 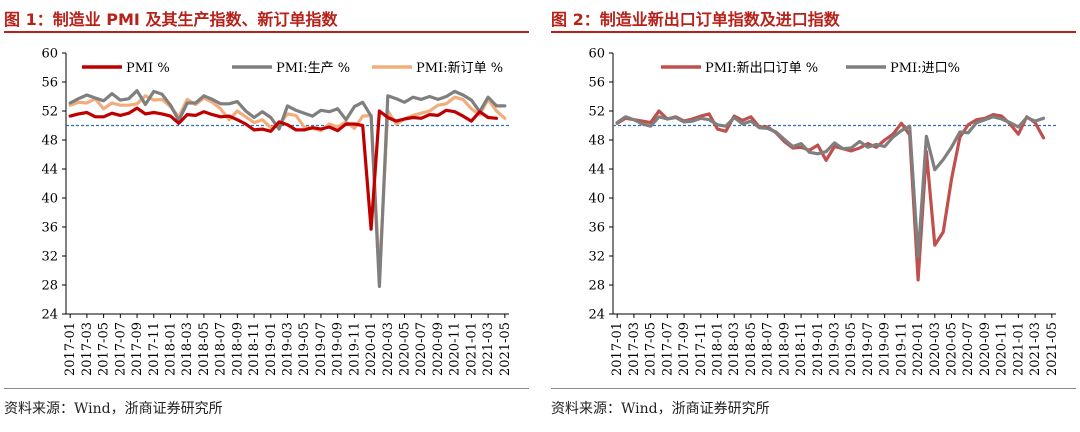 I want to click on legend-label: PMI:新出口订单 %, so click(x=761, y=68).